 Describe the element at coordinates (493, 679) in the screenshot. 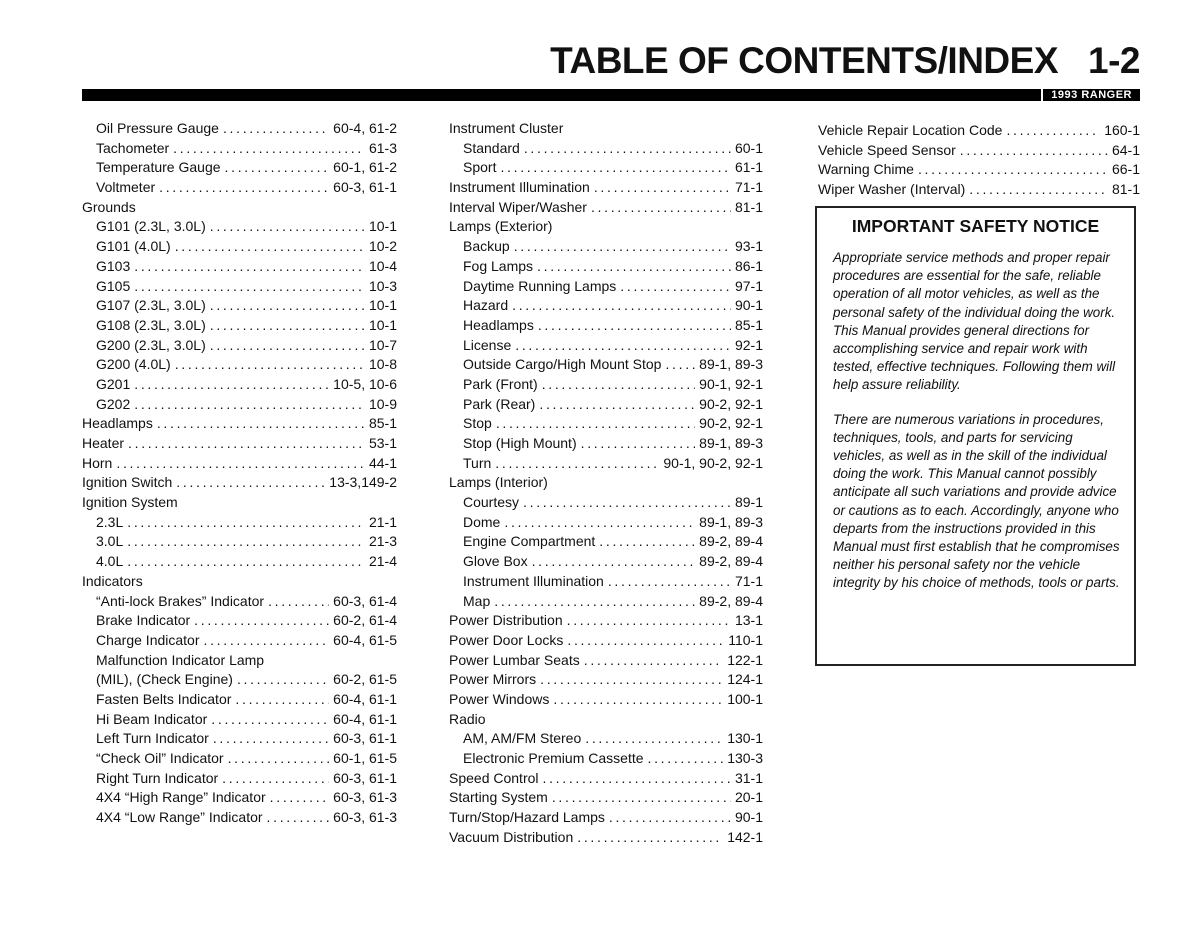

I see `entry-label: Power Mirrors` at that location.